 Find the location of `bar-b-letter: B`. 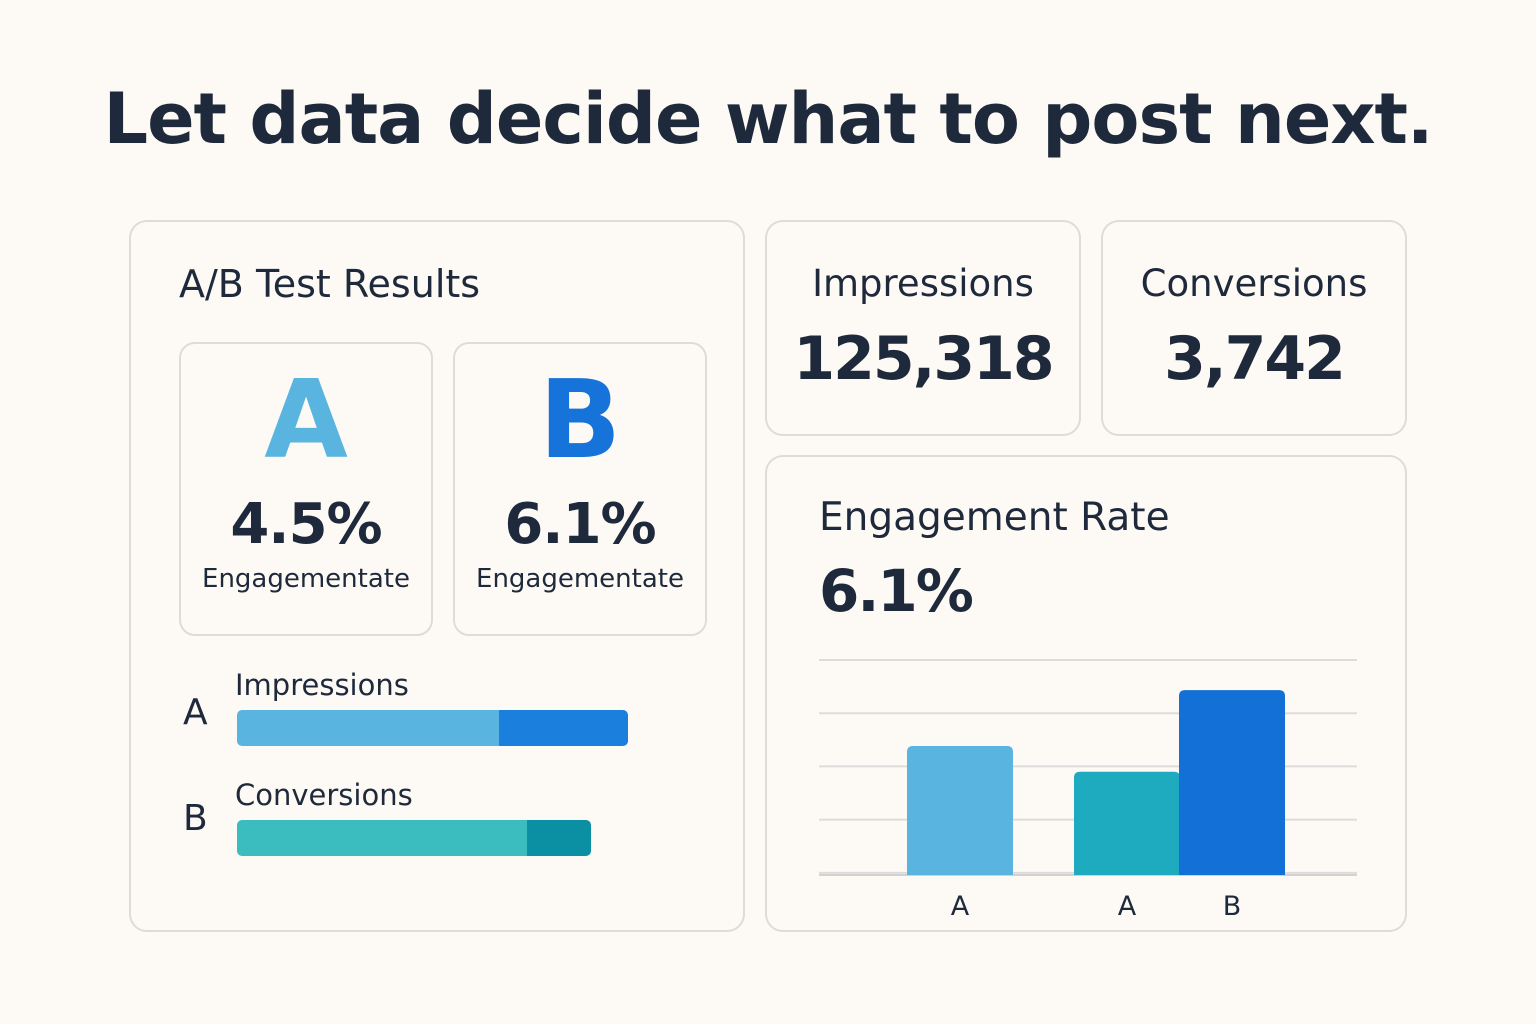

bar-b-letter: B is located at coordinates (195, 818).